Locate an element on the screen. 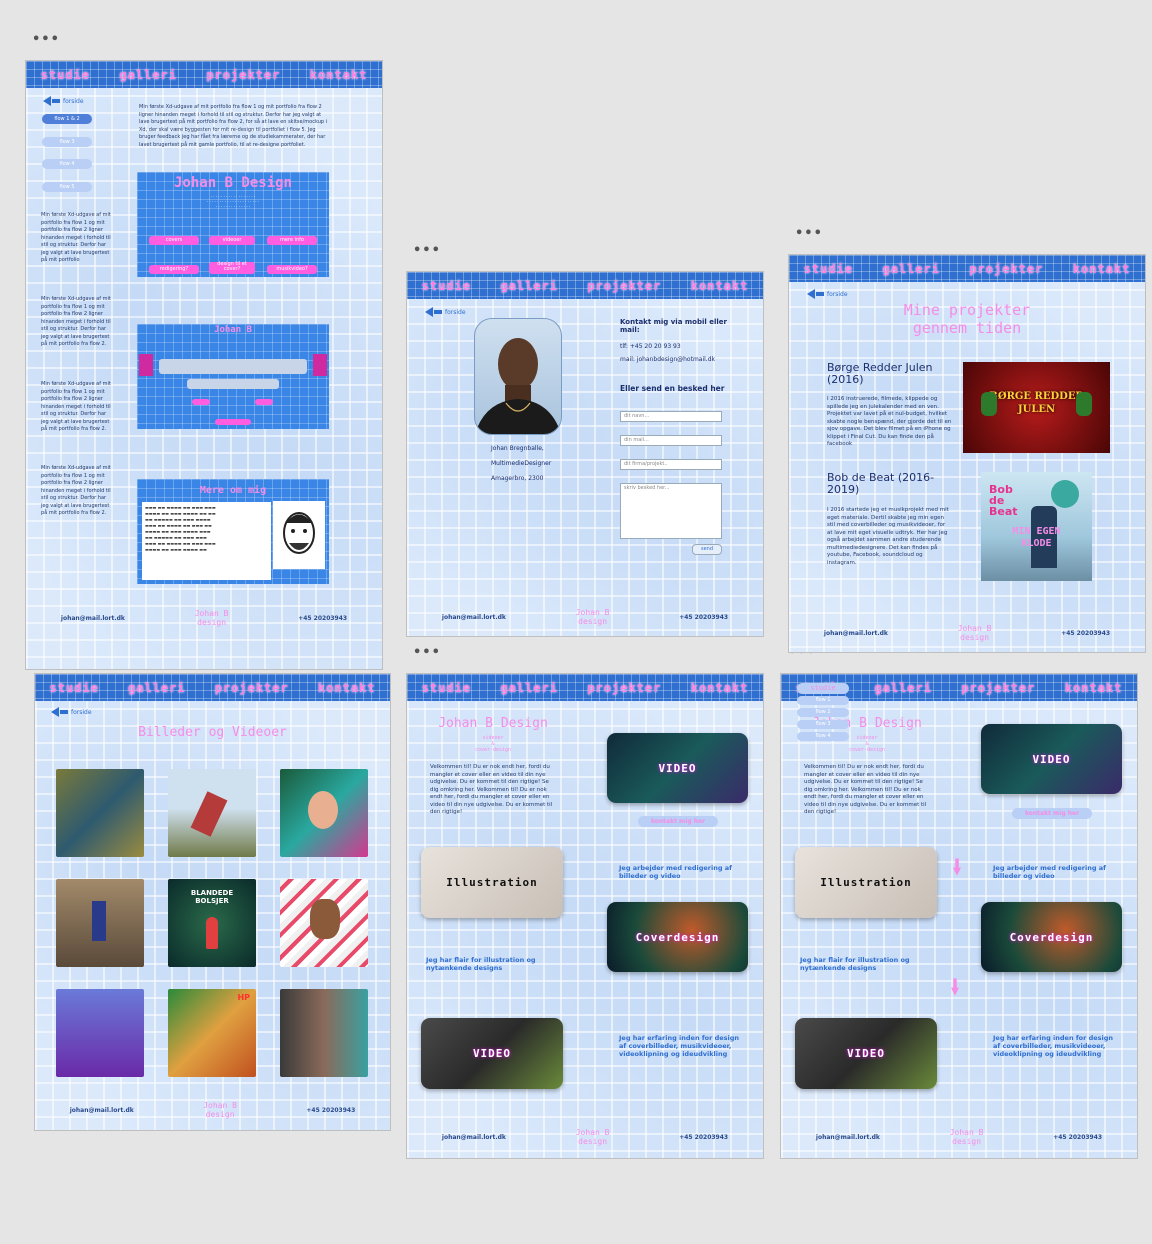 The image size is (1152, 1244). pill-flow-1-2: flow 1 & 2 is located at coordinates (67, 119).